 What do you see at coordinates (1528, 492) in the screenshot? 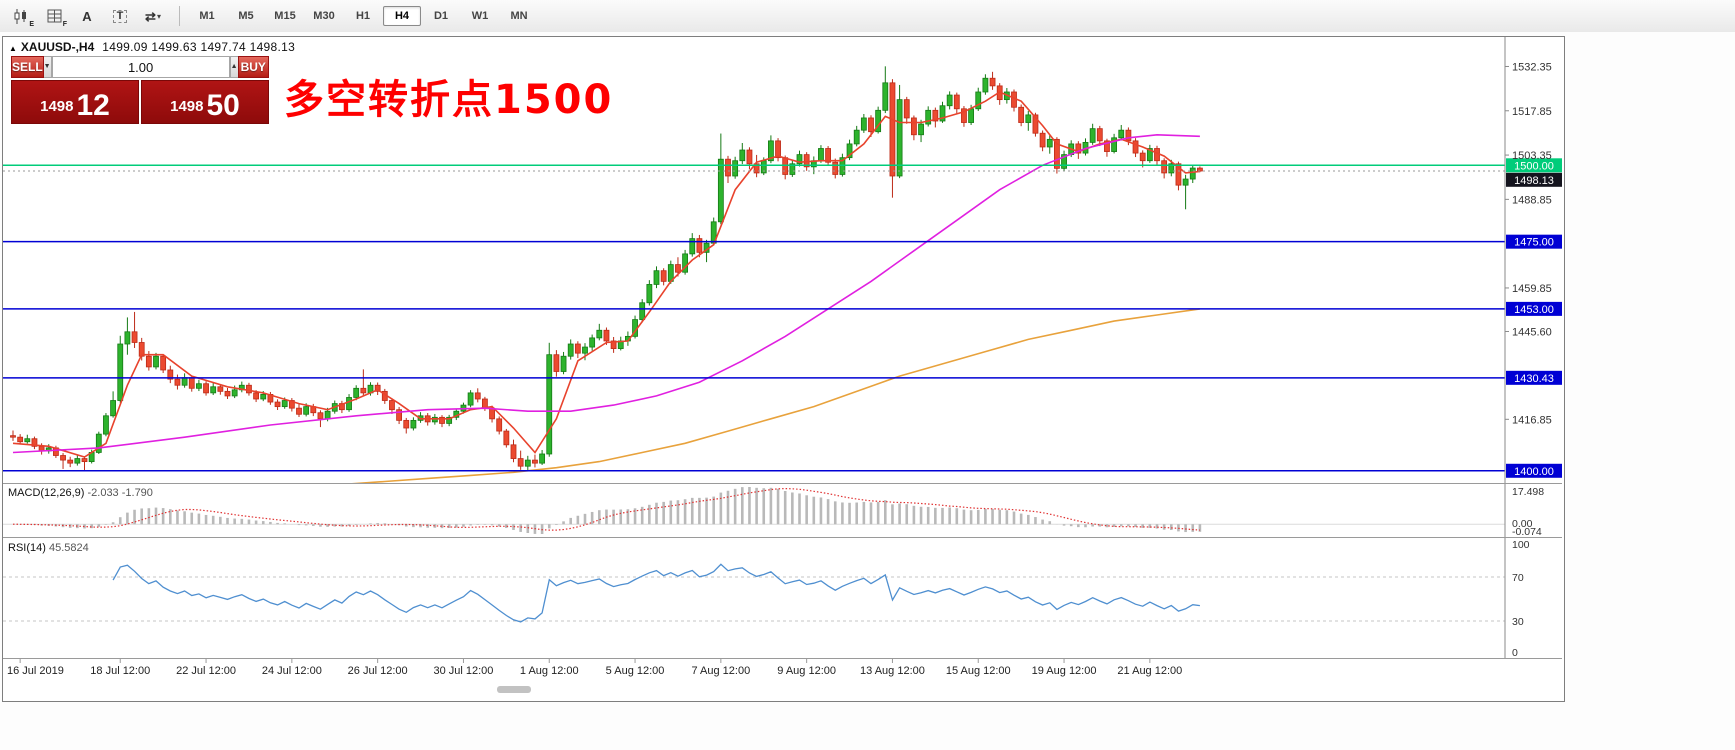
I see `svg-text: 17.498` at bounding box center [1528, 492].